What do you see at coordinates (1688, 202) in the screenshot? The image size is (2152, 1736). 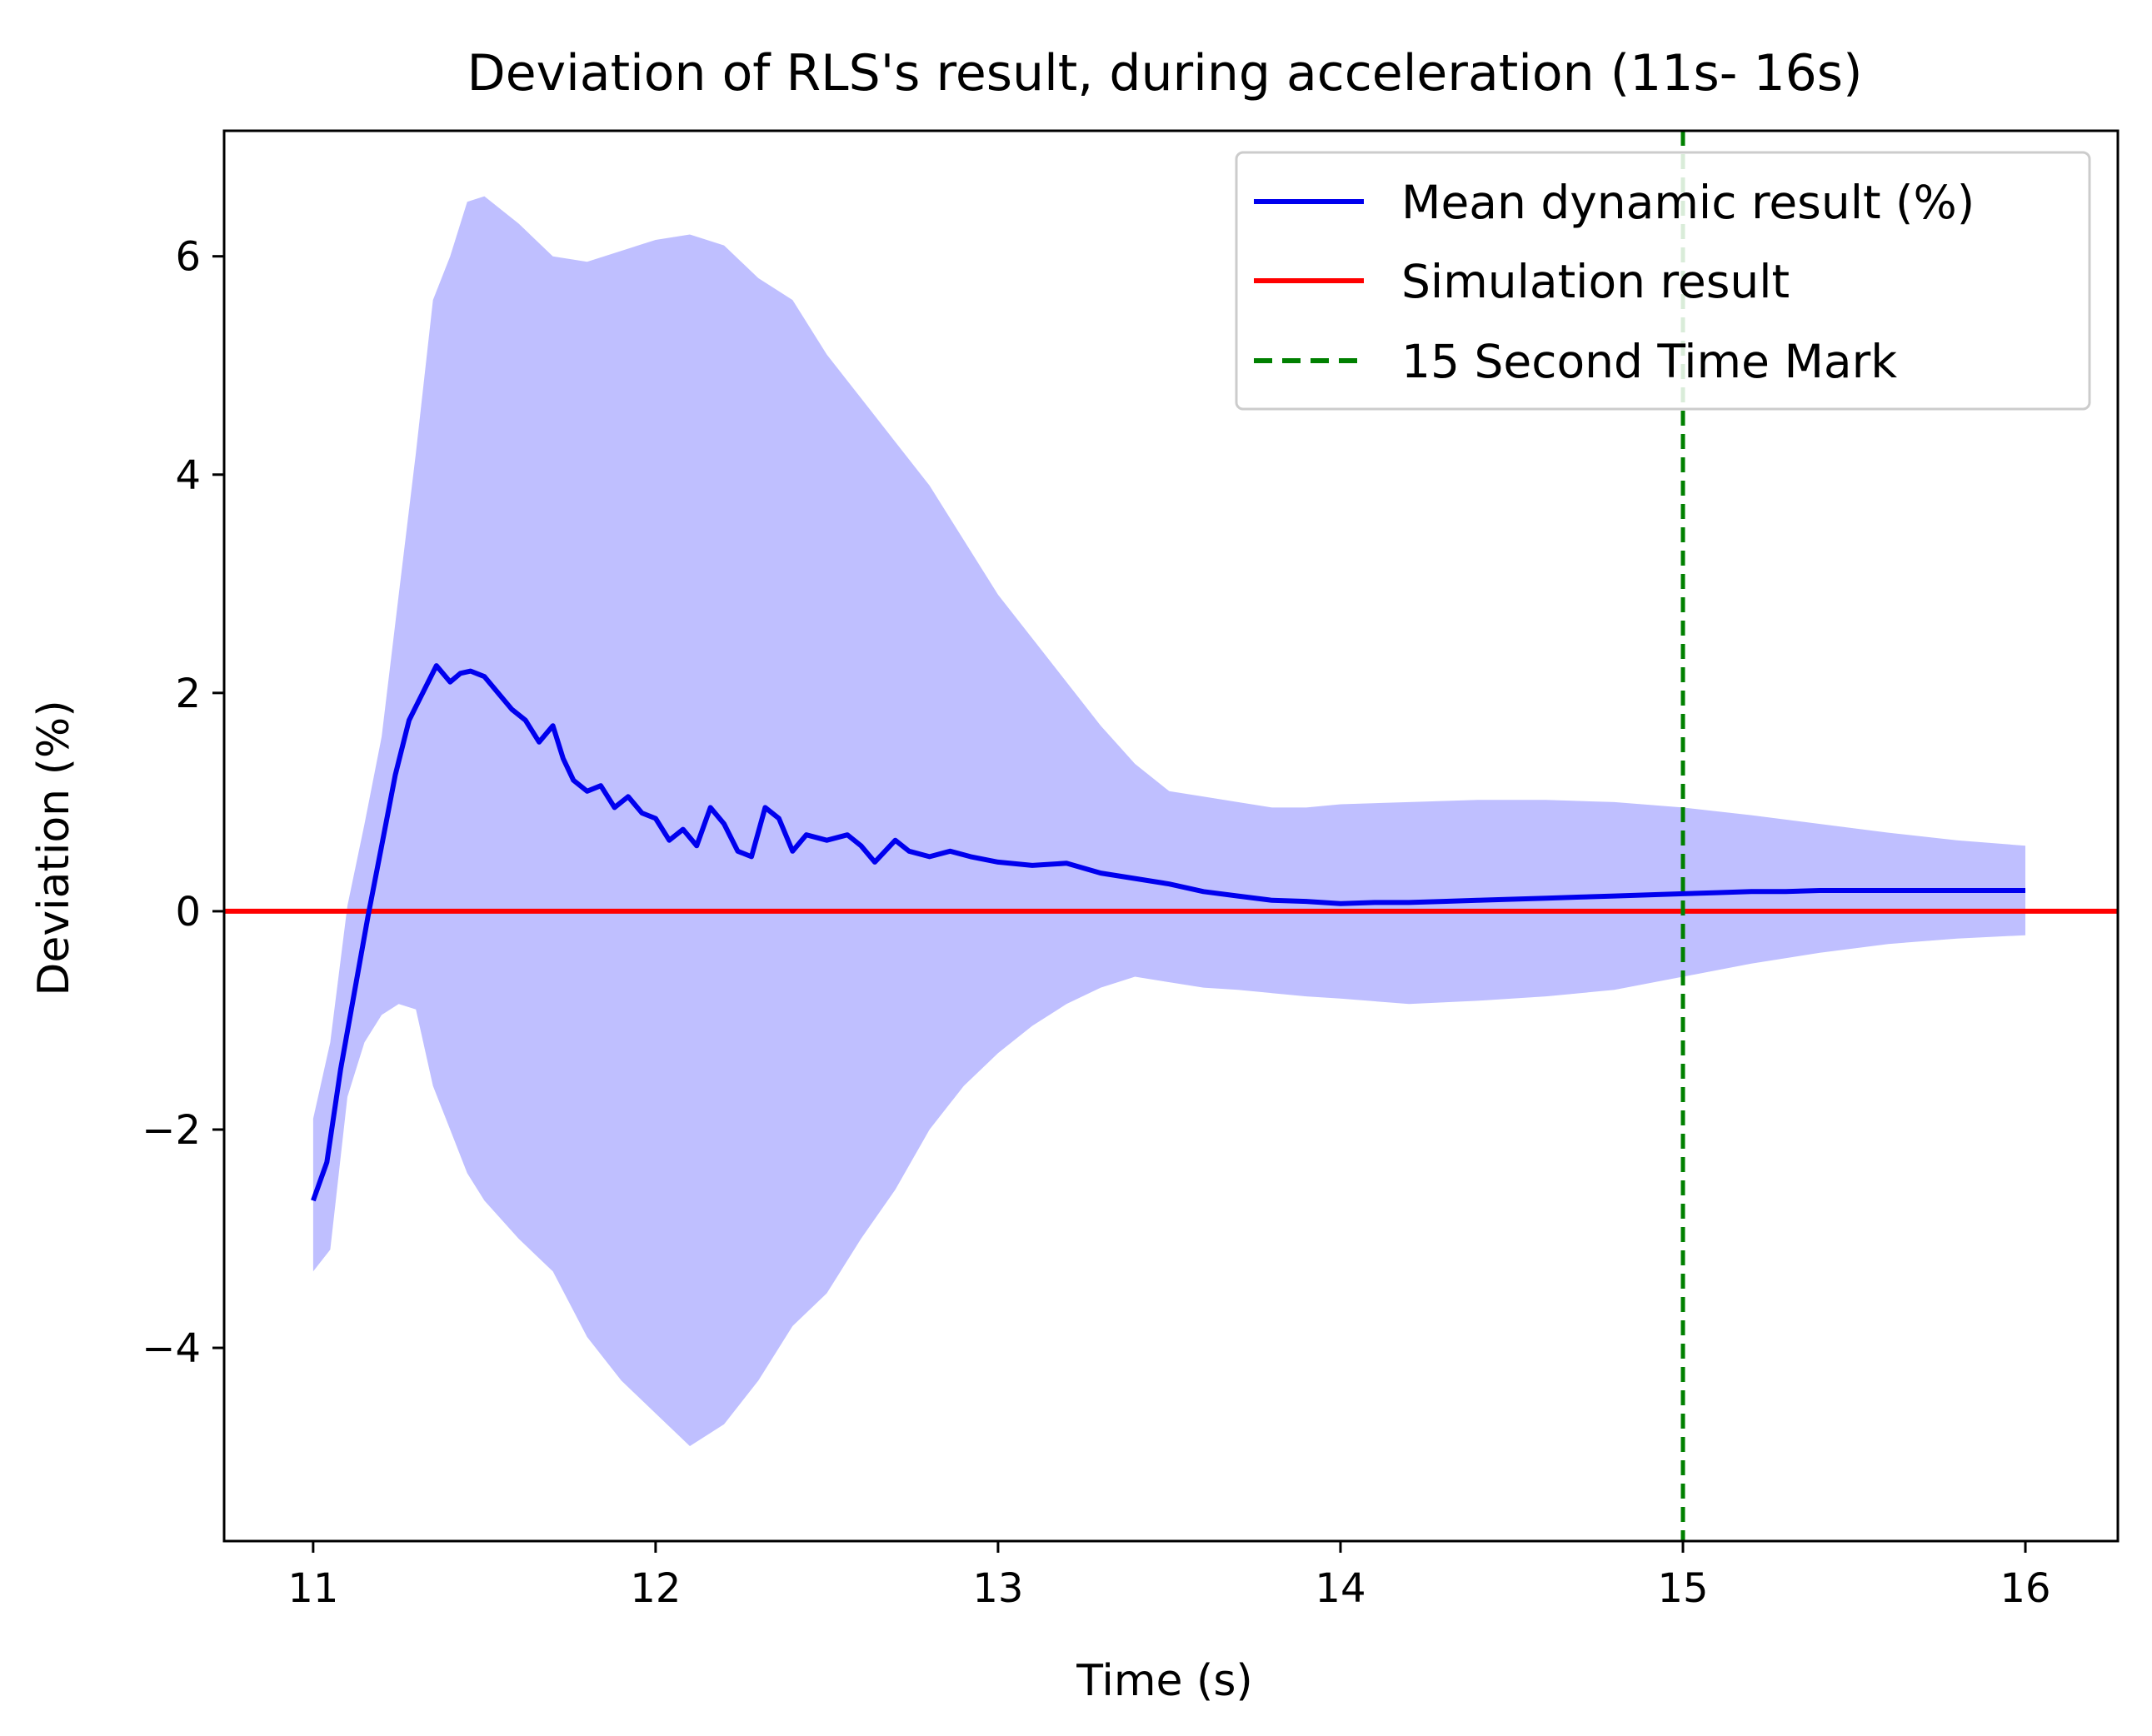 I see `legend-label-mean: Mean dynamic result (%)` at bounding box center [1688, 202].